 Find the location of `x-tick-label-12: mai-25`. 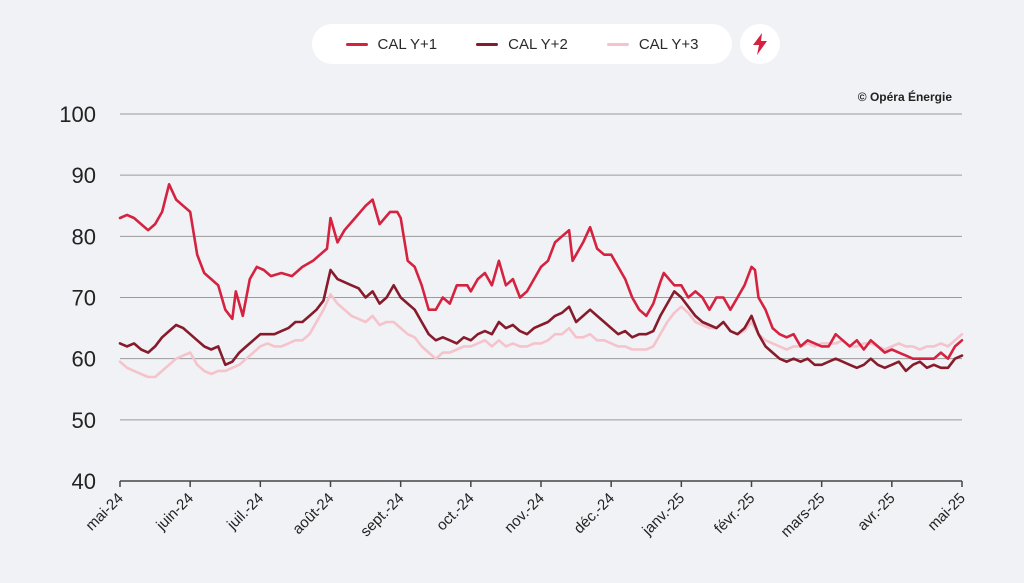

x-tick-label-12: mai-25 is located at coordinates (946, 512).